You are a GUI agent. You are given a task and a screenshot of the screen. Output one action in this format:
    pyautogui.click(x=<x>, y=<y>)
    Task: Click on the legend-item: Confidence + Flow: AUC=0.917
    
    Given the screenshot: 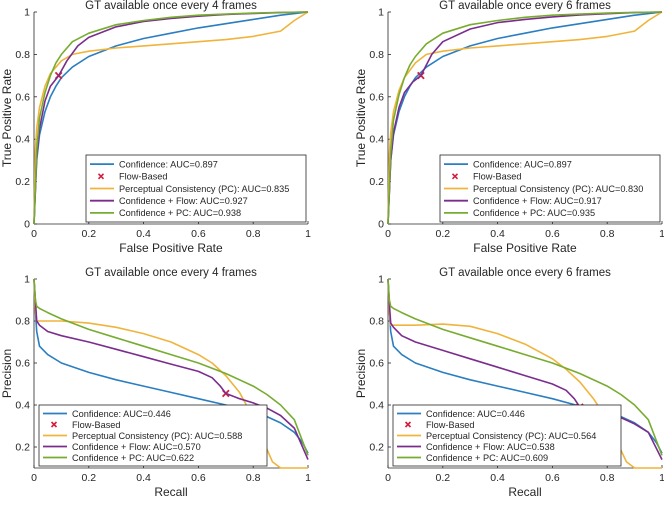 What is the action you would take?
    pyautogui.click(x=523, y=201)
    